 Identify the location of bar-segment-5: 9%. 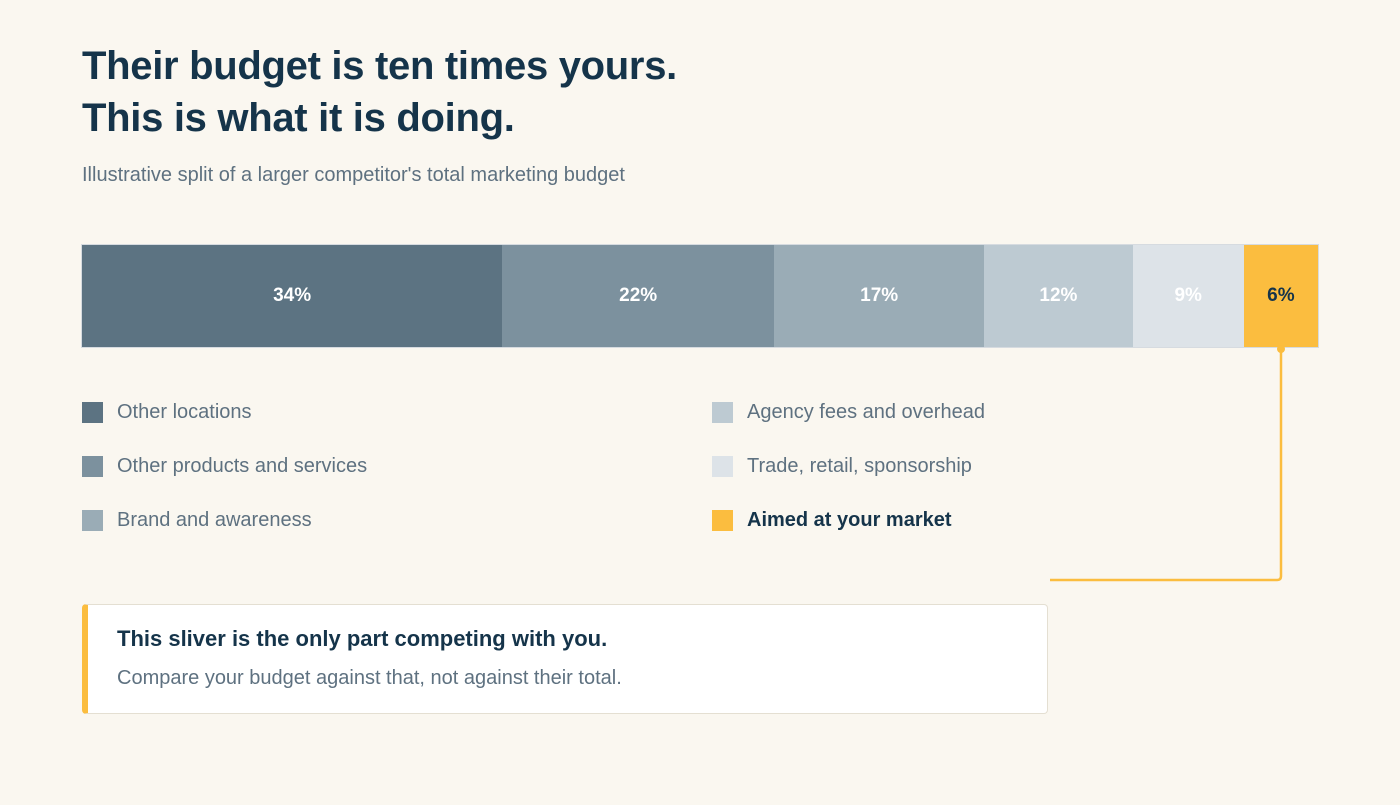
(1188, 296).